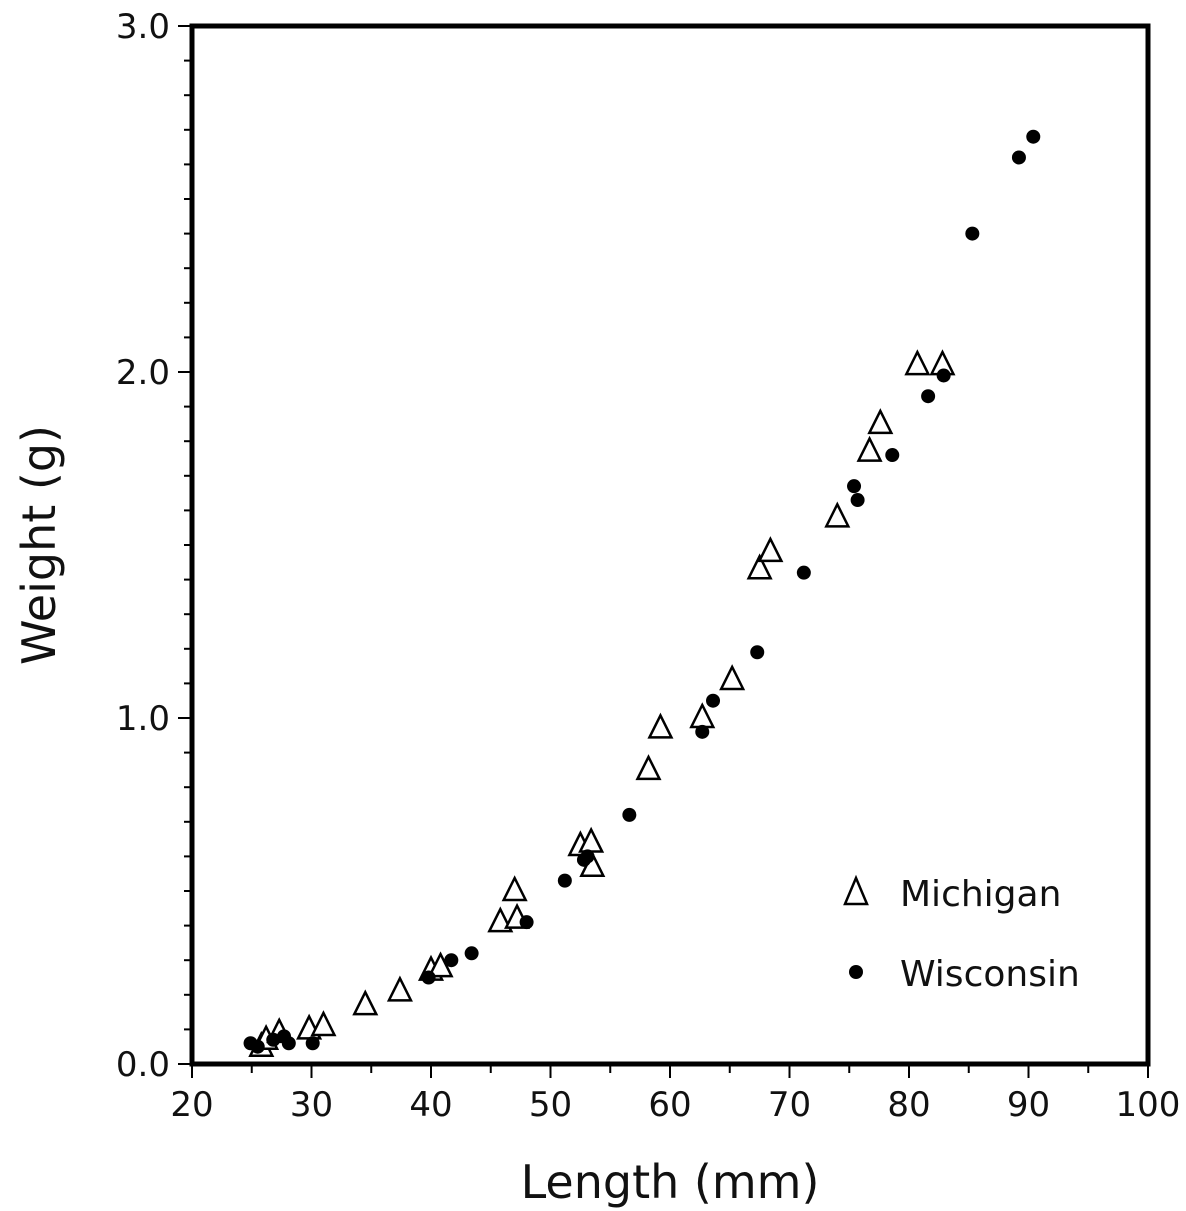  I want to click on legend: Michigan Wisconsin, so click(961, 934).